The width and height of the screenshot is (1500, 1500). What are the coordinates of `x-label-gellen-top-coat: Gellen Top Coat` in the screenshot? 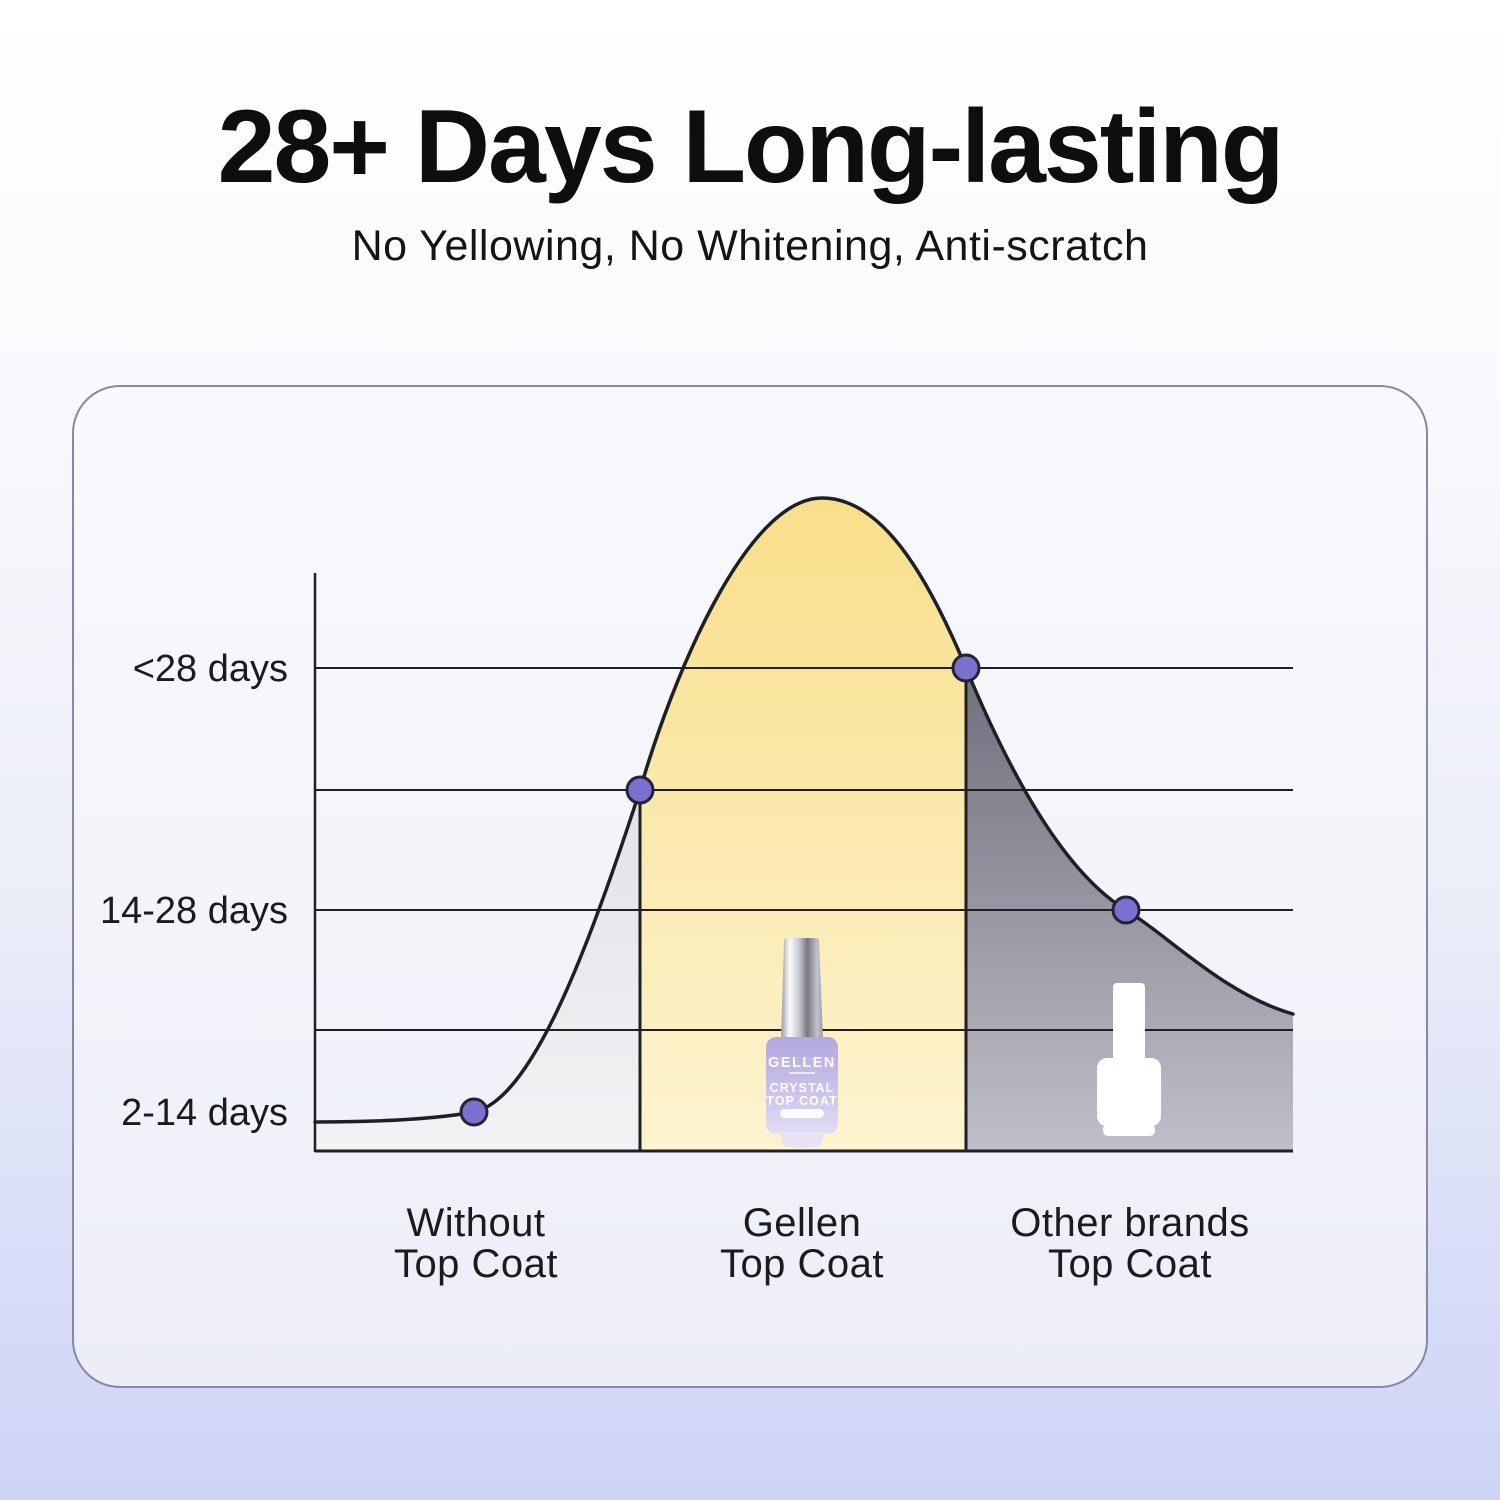 It's located at (802, 1243).